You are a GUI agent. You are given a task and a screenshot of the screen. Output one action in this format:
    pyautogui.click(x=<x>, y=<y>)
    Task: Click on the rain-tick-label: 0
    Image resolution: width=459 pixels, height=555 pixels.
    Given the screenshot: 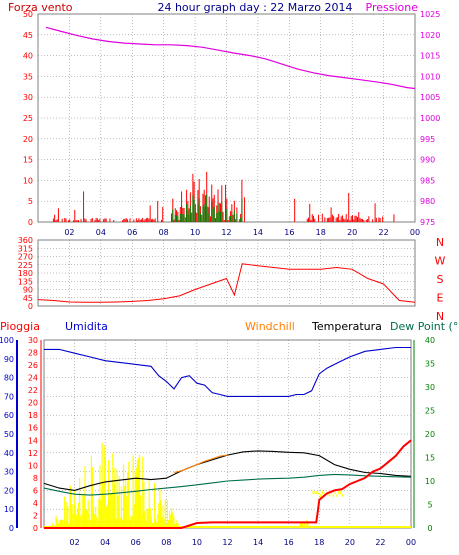 What is the action you would take?
    pyautogui.click(x=11, y=528)
    